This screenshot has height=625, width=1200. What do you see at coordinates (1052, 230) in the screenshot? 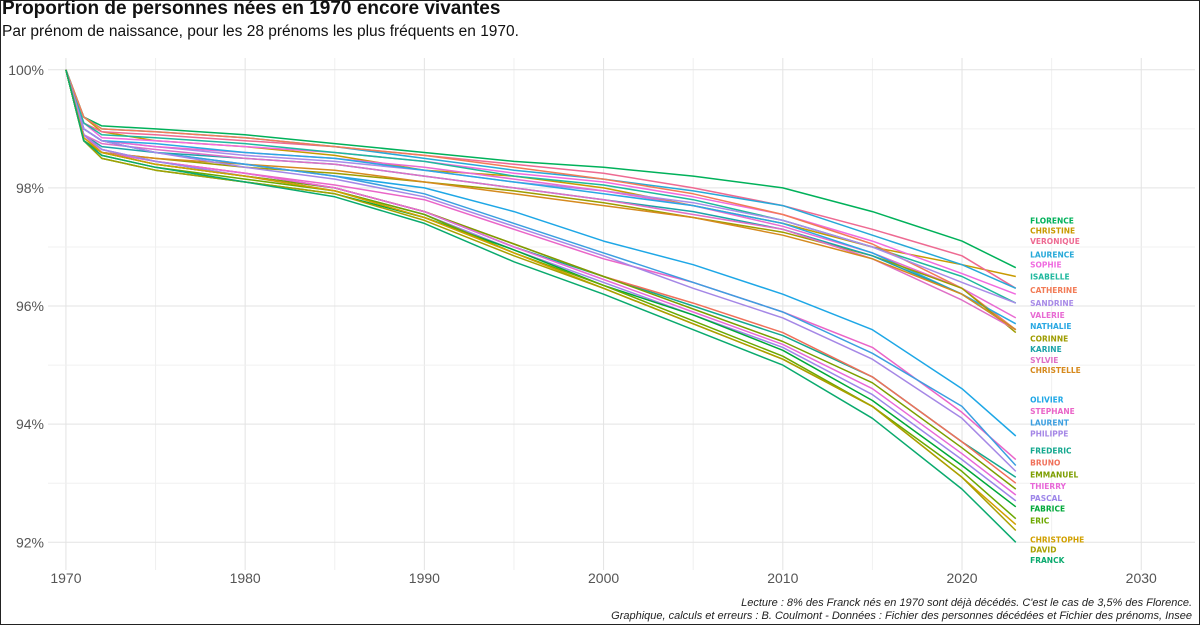
I see `series-label-christine: CHRISTINE` at bounding box center [1052, 230].